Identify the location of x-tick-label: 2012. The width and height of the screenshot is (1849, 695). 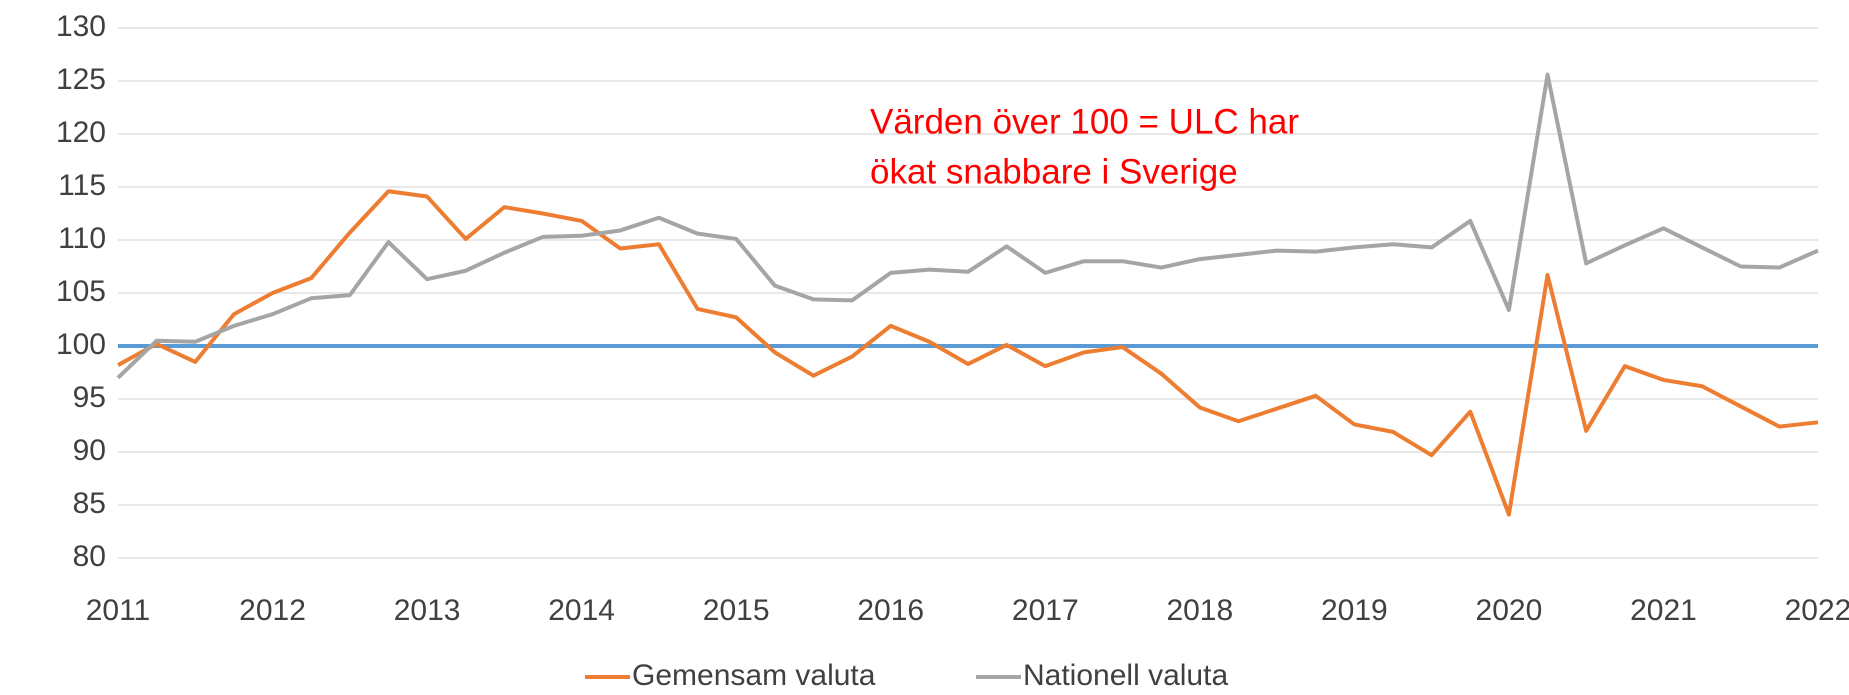
(272, 610).